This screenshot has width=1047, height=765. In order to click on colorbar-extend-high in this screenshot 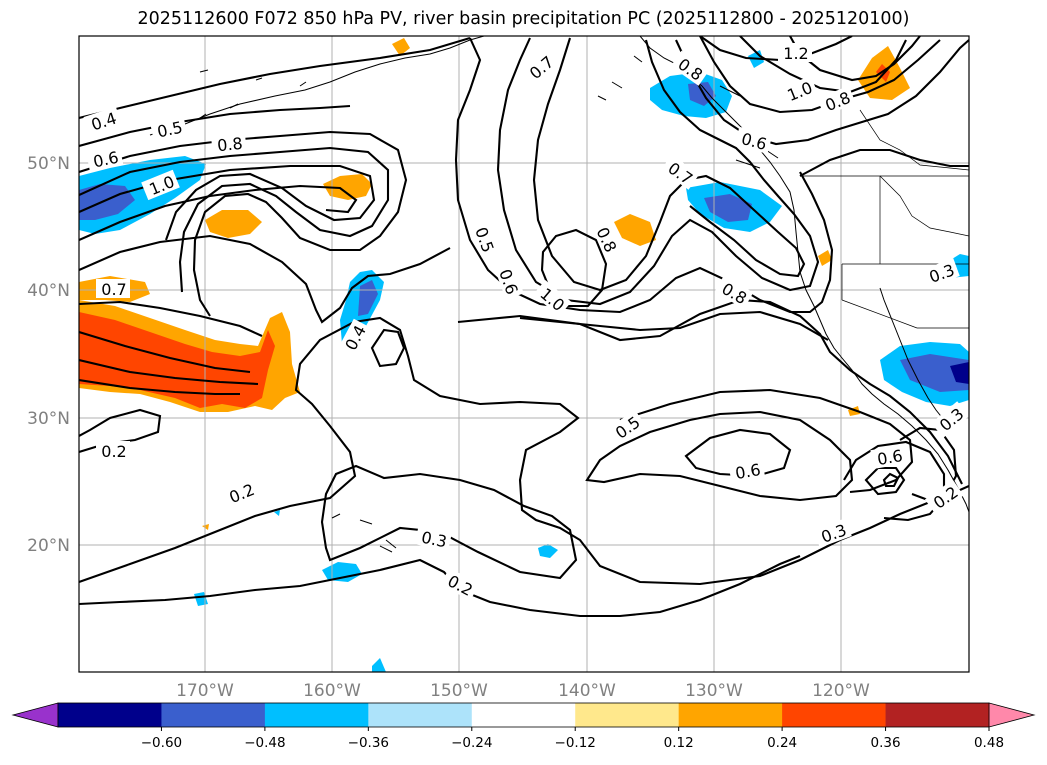, I will do `click(1012, 715)`.